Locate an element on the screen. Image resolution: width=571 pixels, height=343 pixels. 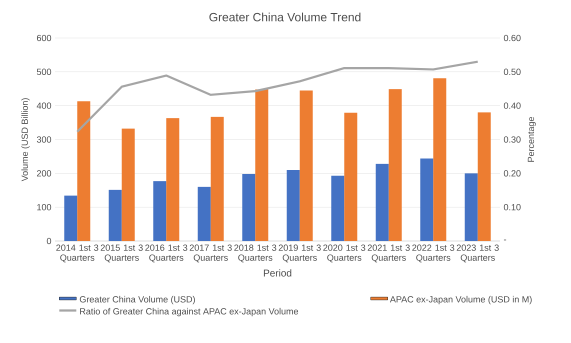
legend-label: Ratio of Greater China against APAC ex-Japan Volume is located at coordinates (189, 312).